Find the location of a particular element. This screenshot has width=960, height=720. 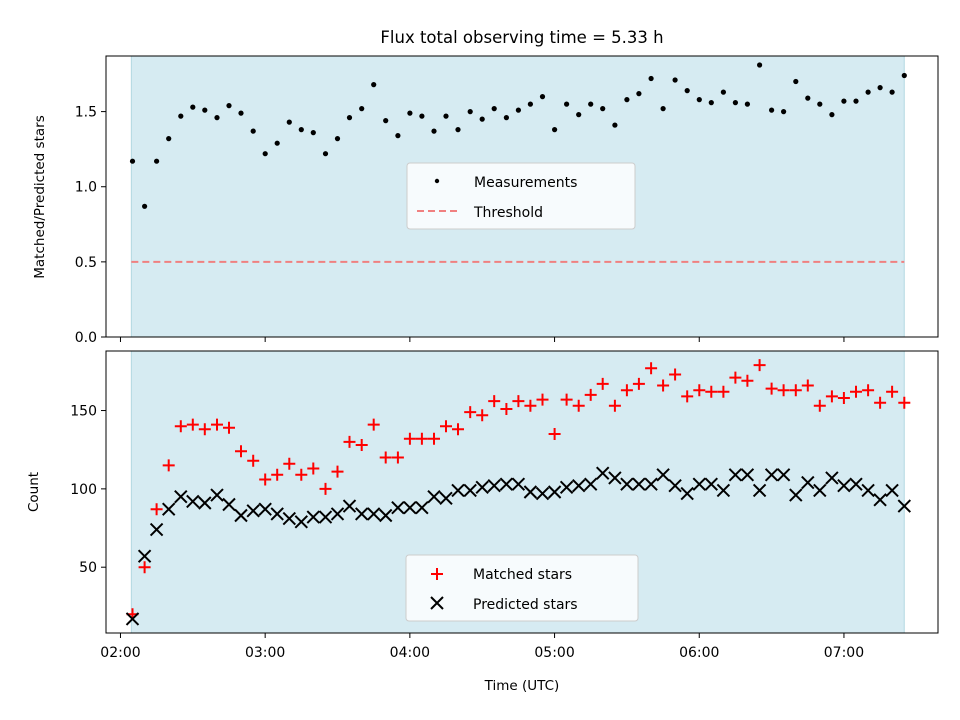

x-axis-label: Time (UTC) is located at coordinates (522, 686).